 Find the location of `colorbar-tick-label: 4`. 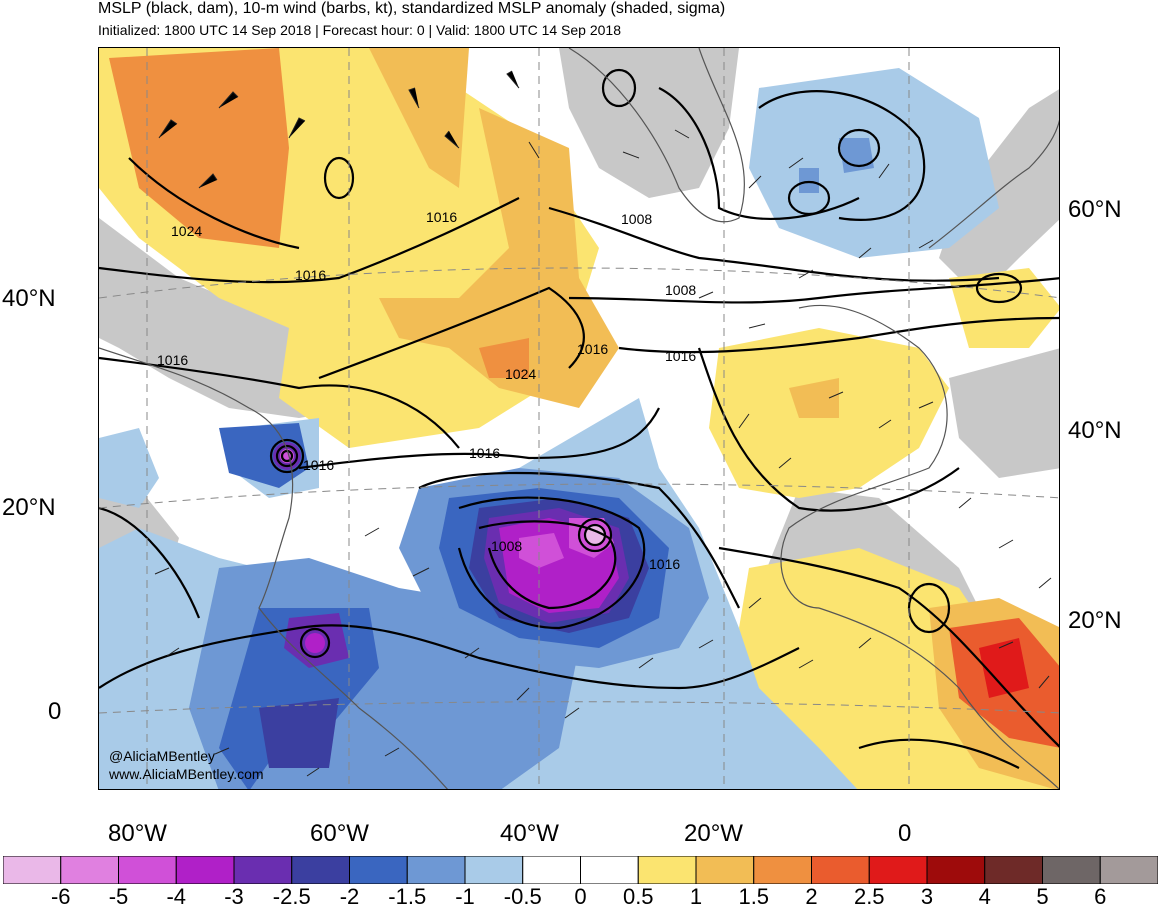

colorbar-tick-label: 4 is located at coordinates (984, 896).